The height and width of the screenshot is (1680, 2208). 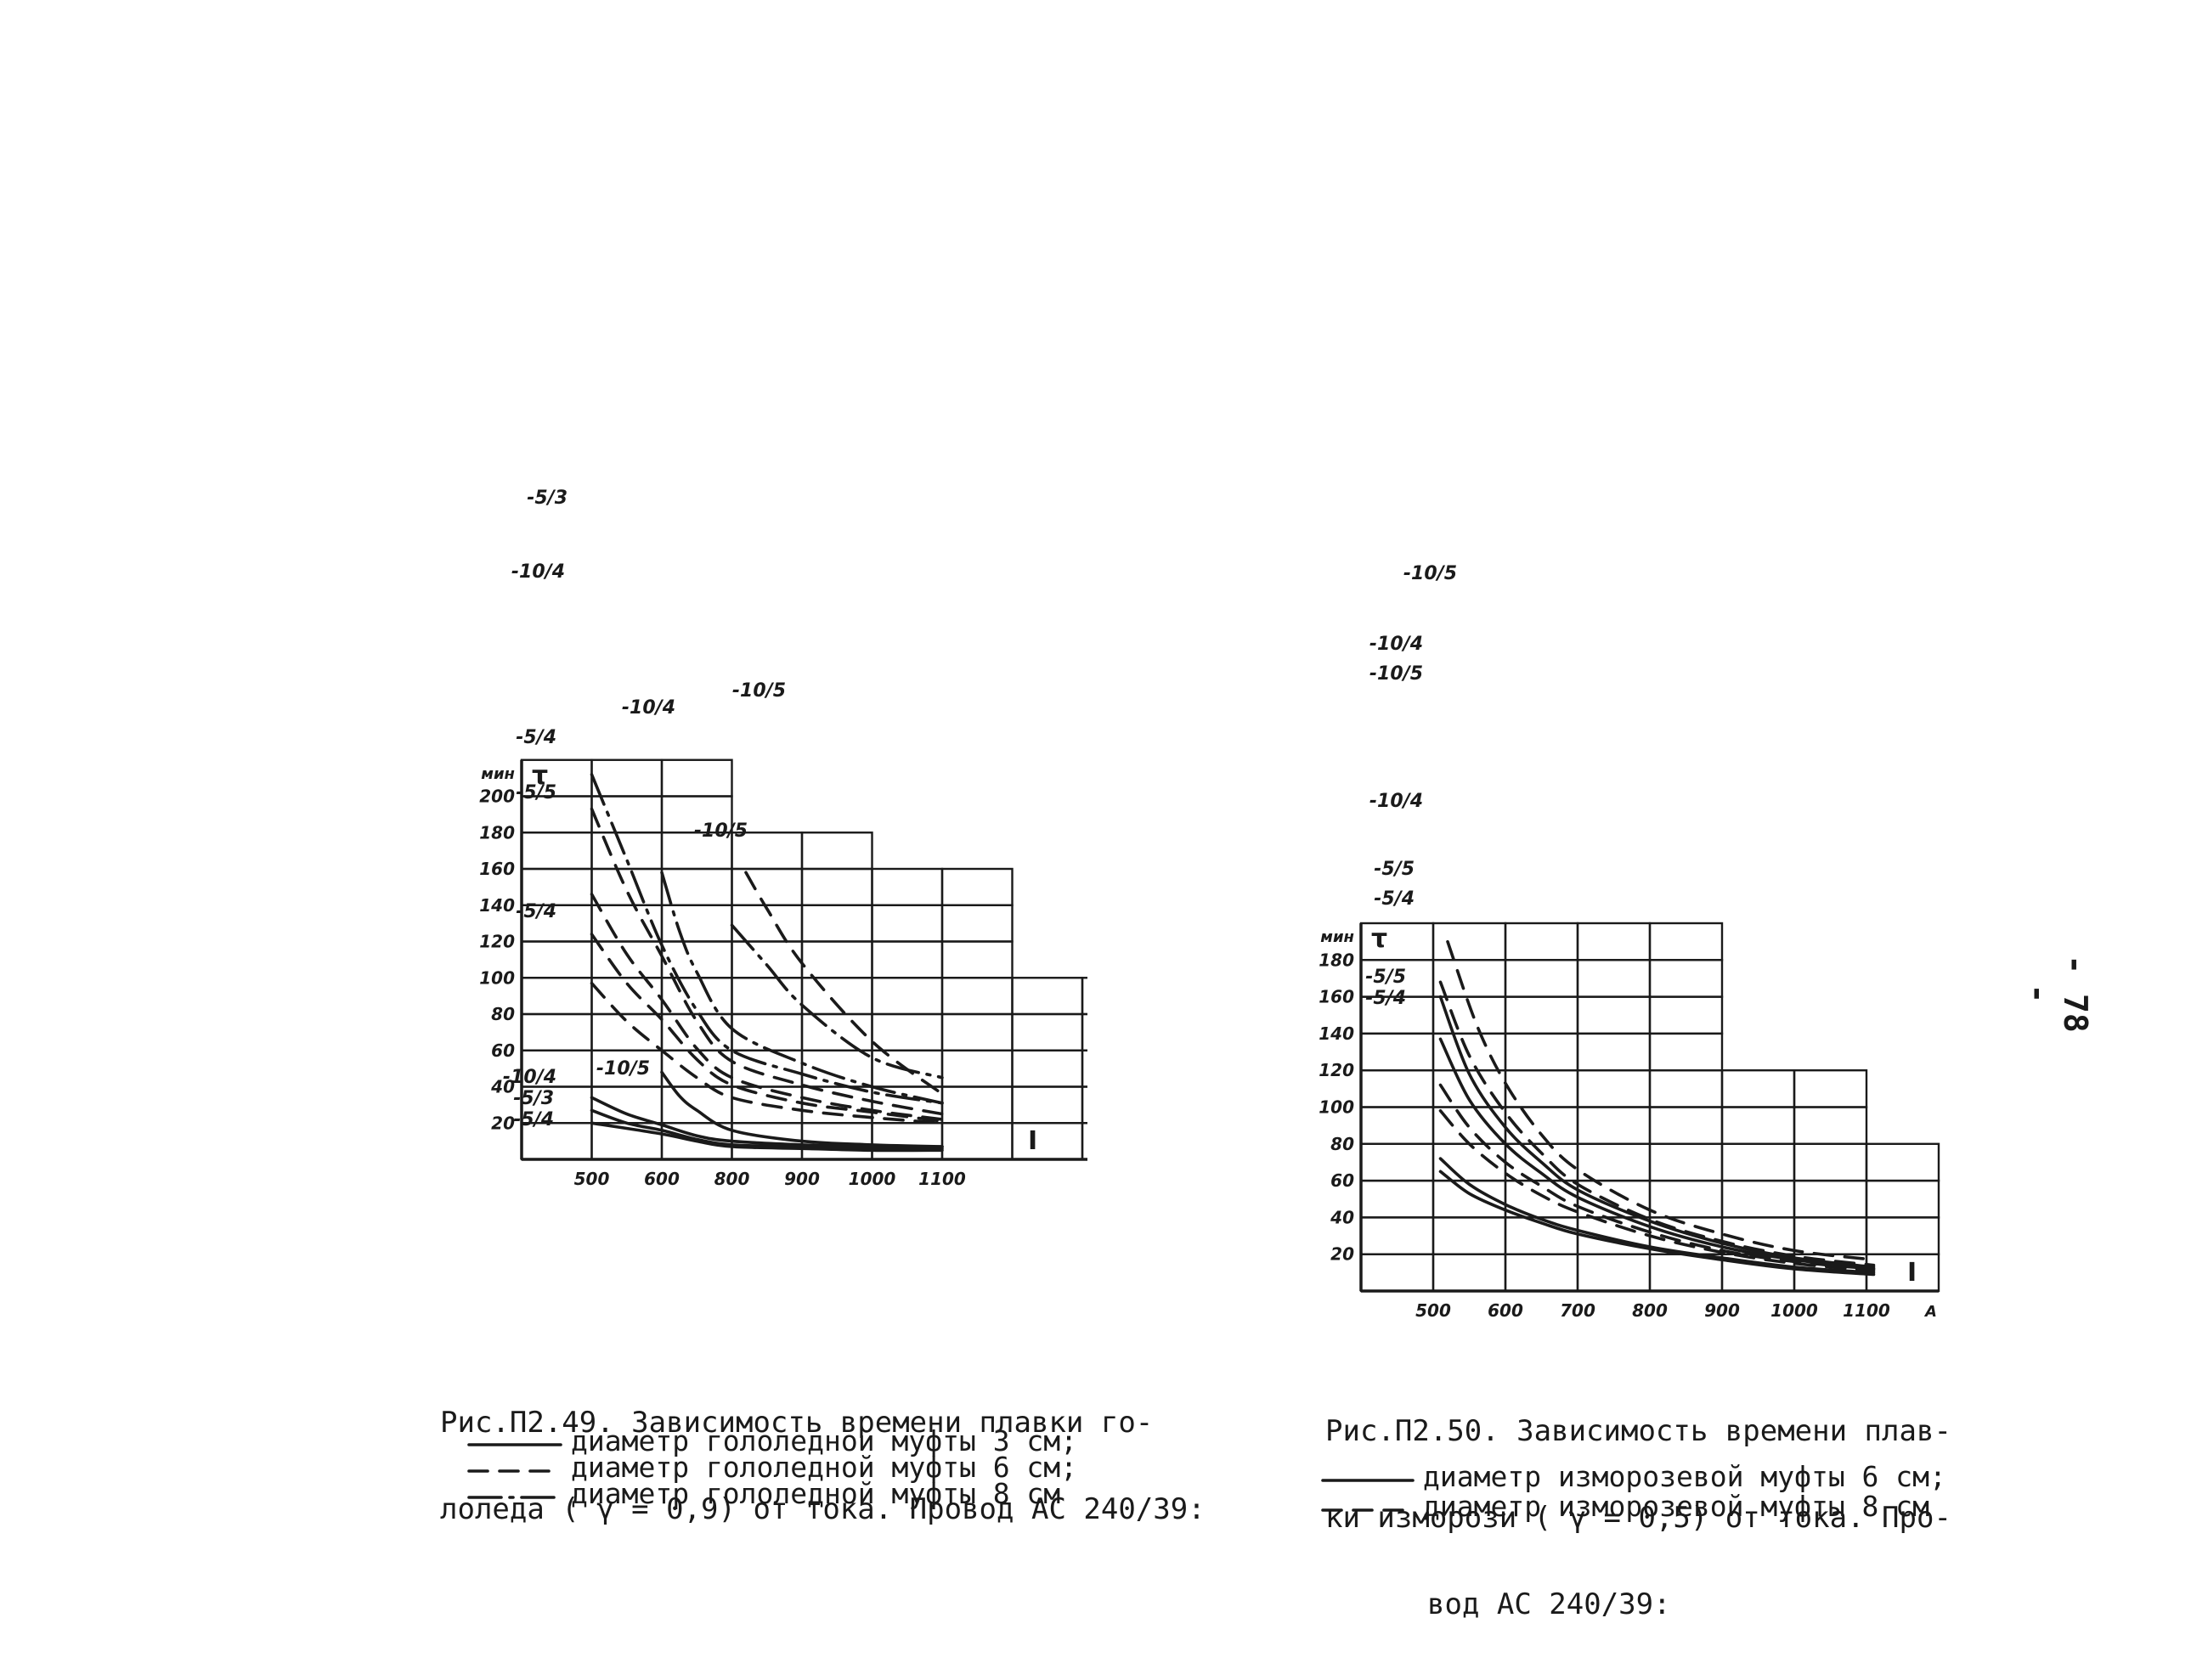 What do you see at coordinates (497, 942) in the screenshot?
I see `y-tick-label: 120` at bounding box center [497, 942].